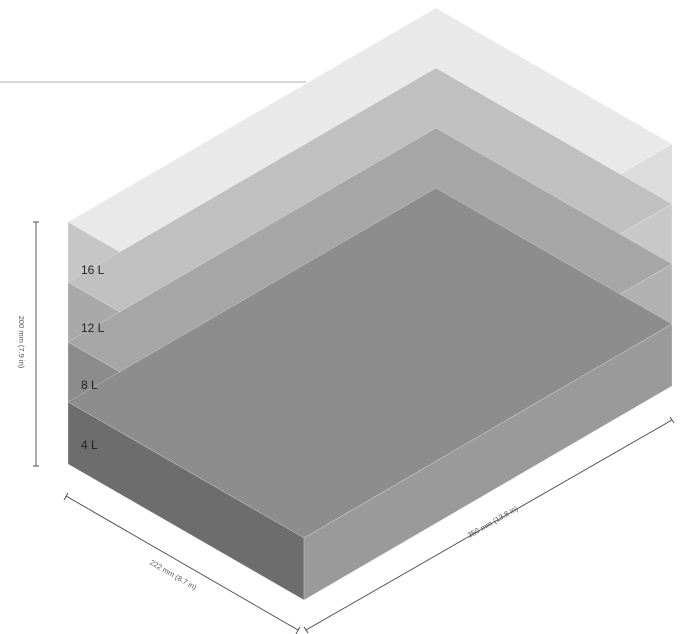  I want to click on height-dimension-label: 200 mm (7.9 in), so click(21, 342).